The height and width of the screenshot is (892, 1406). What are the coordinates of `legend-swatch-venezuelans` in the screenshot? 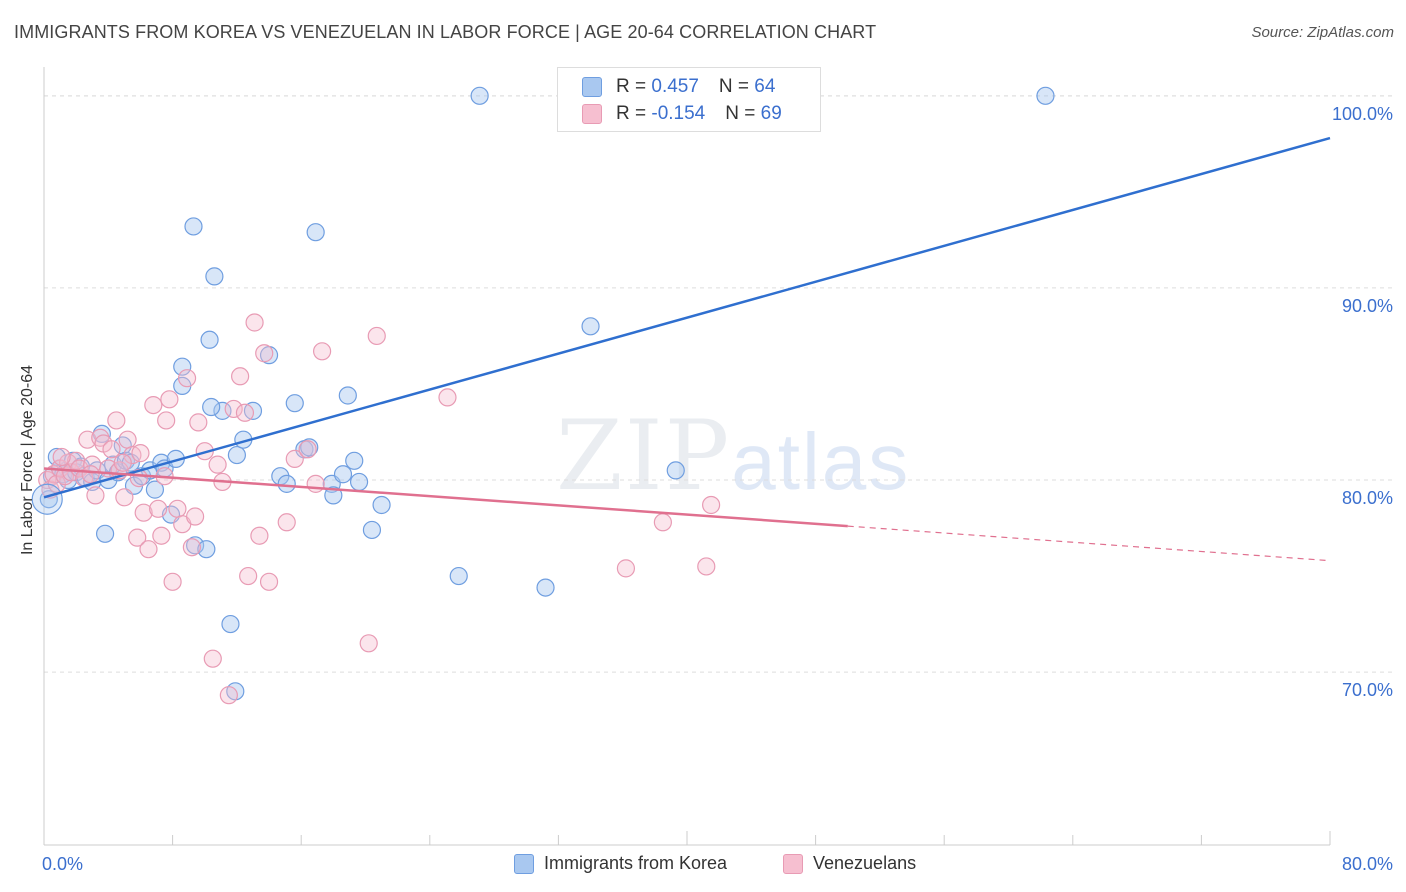 It's located at (592, 114).